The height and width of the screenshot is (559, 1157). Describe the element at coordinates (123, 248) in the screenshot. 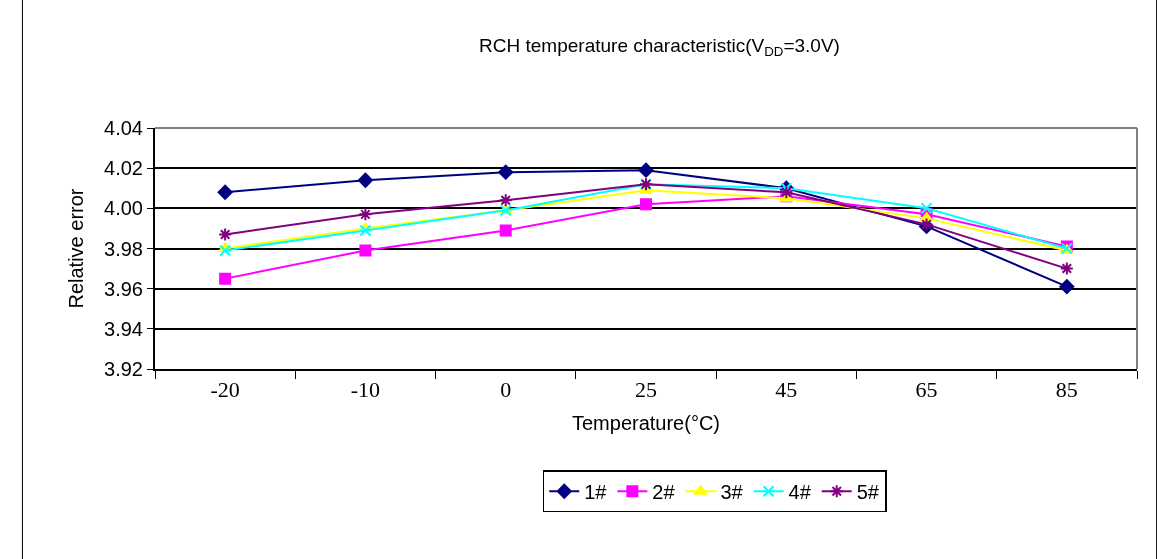

I see `y-tick-label: 3.98` at that location.